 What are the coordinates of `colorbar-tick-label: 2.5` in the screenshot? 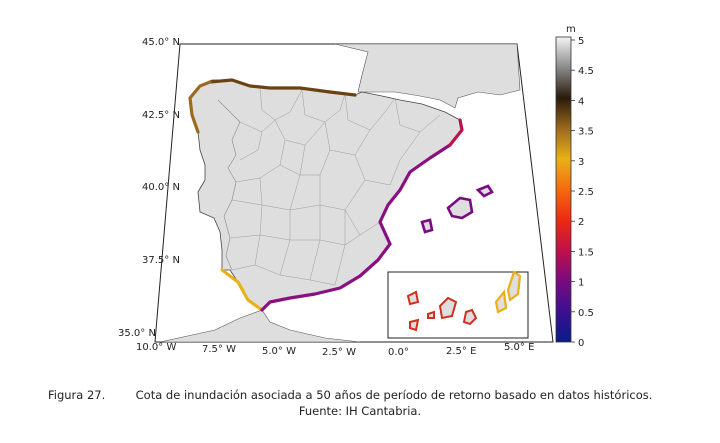 It's located at (586, 192).